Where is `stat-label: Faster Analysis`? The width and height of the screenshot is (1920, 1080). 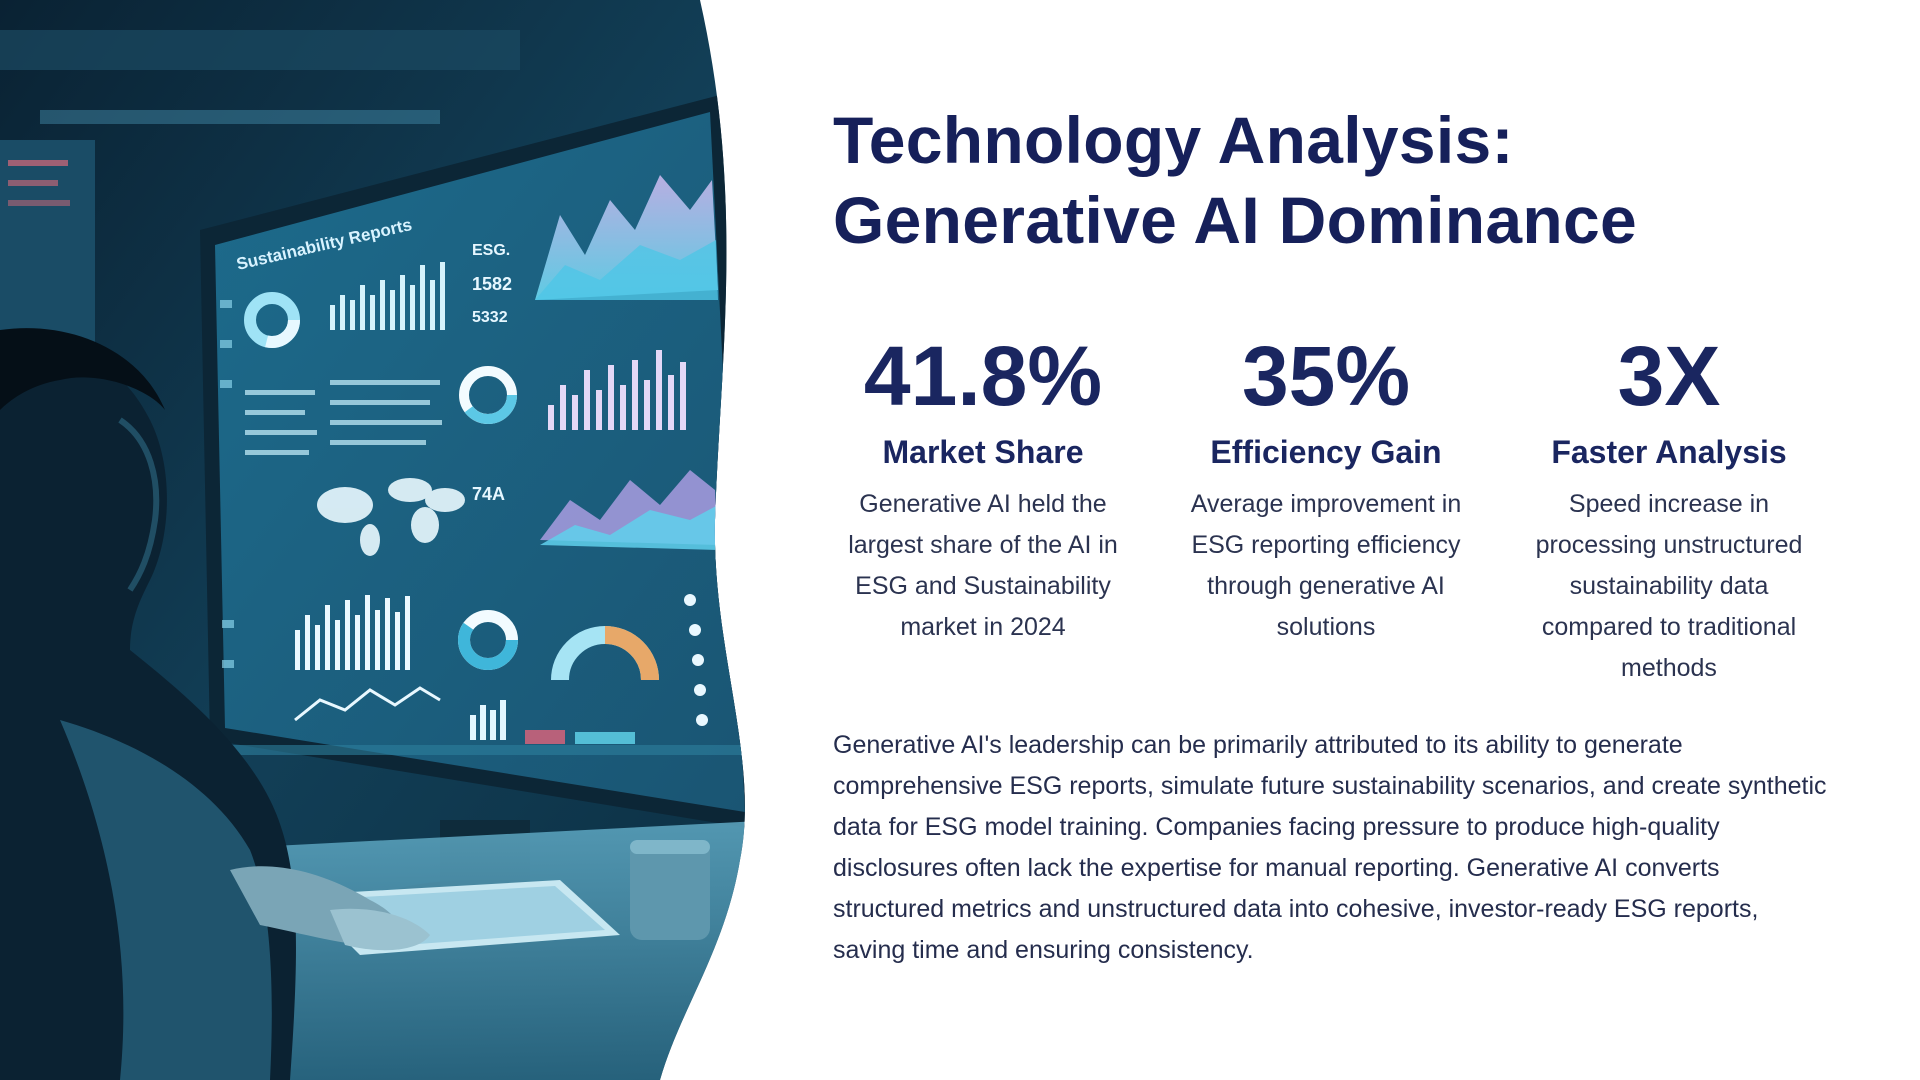
stat-label: Faster Analysis is located at coordinates (1669, 452).